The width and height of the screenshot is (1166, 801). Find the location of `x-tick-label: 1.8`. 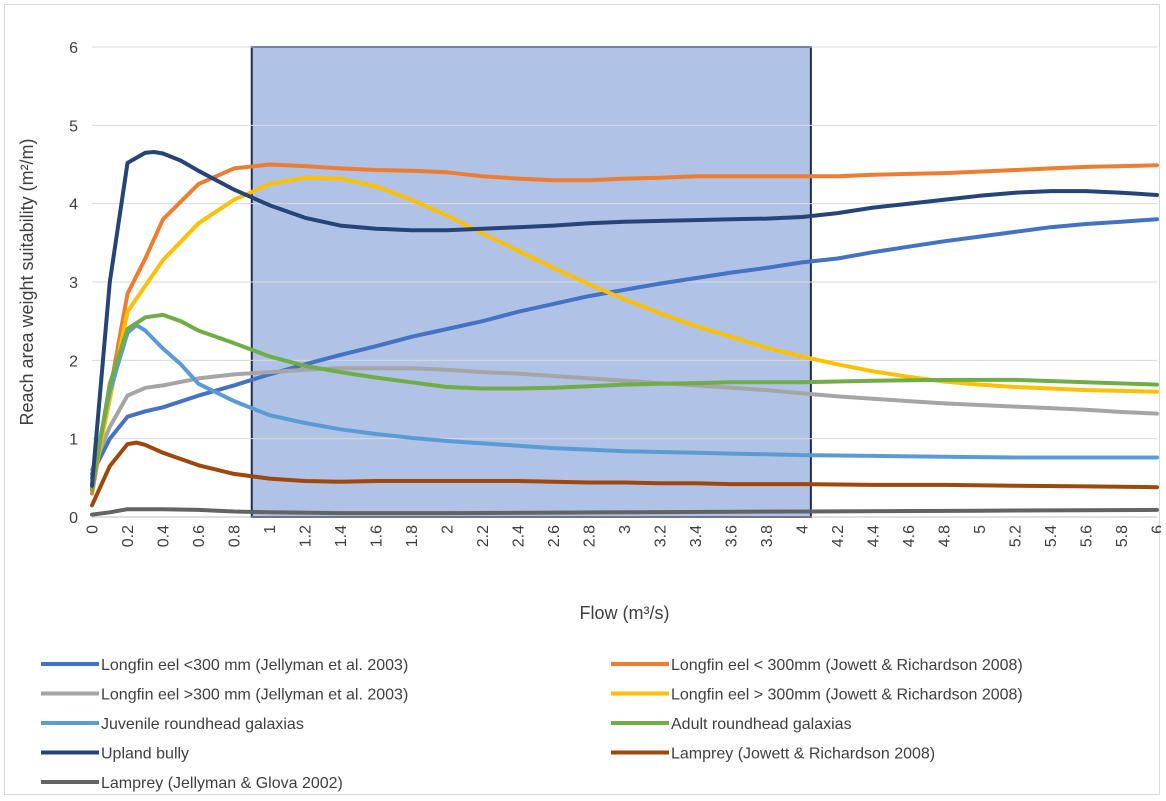

x-tick-label: 1.8 is located at coordinates (412, 536).